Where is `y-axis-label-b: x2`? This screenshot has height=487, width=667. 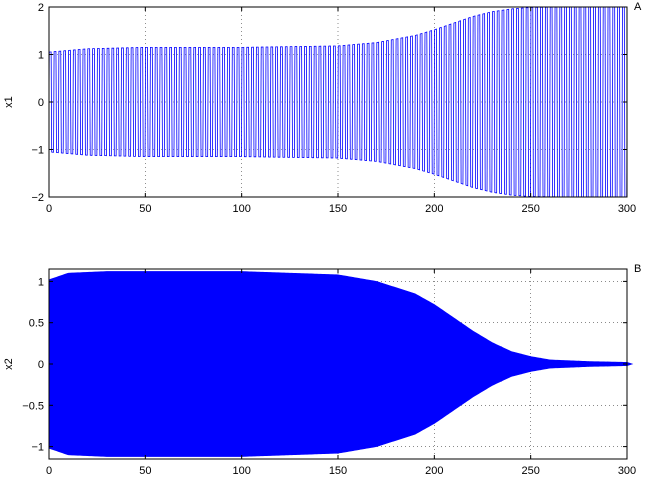 y-axis-label-b: x2 is located at coordinates (9, 364).